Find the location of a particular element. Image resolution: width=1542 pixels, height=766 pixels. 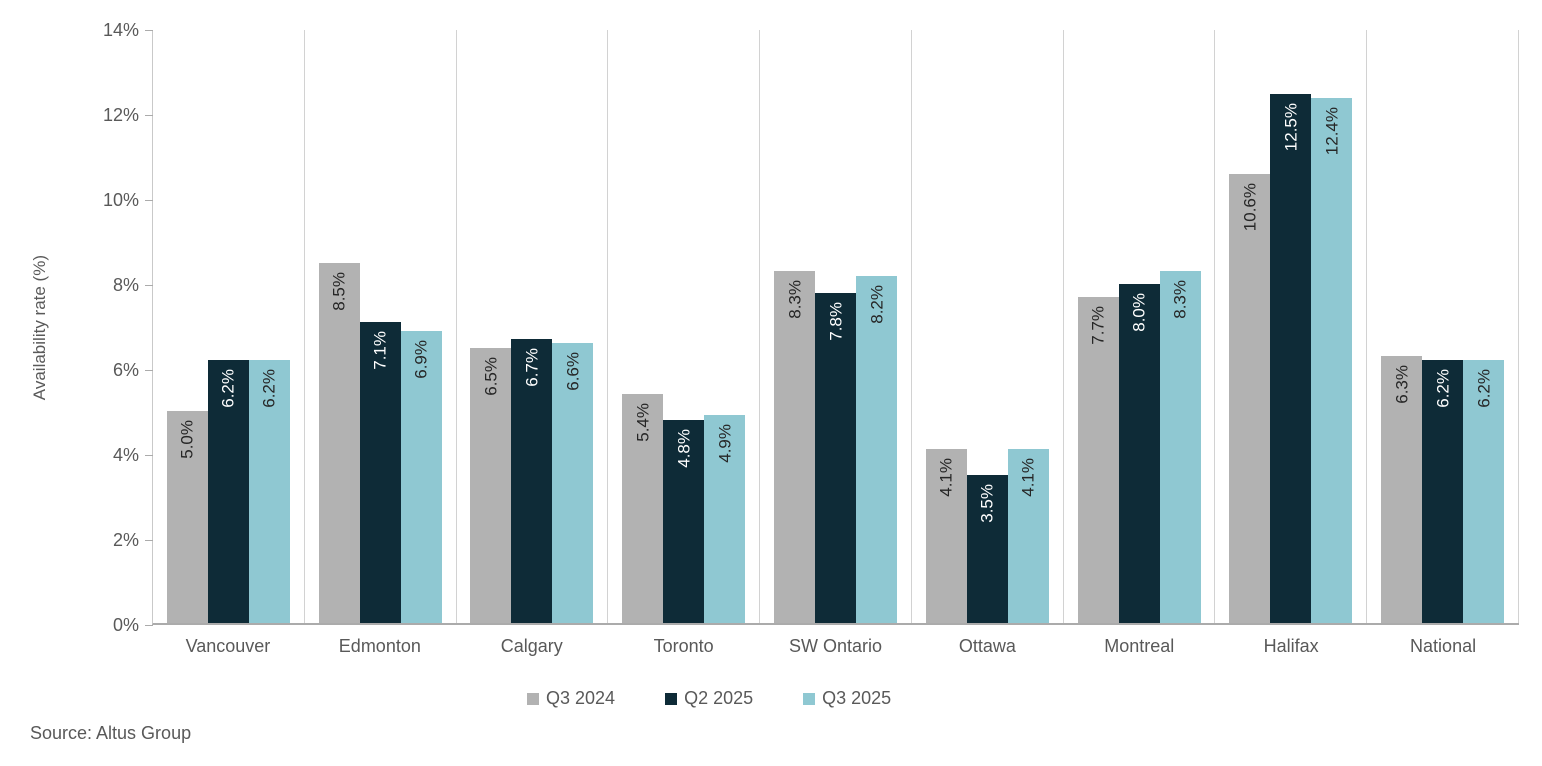

category-cell: 7.7% 8.0% 8.3% is located at coordinates (1140, 326).